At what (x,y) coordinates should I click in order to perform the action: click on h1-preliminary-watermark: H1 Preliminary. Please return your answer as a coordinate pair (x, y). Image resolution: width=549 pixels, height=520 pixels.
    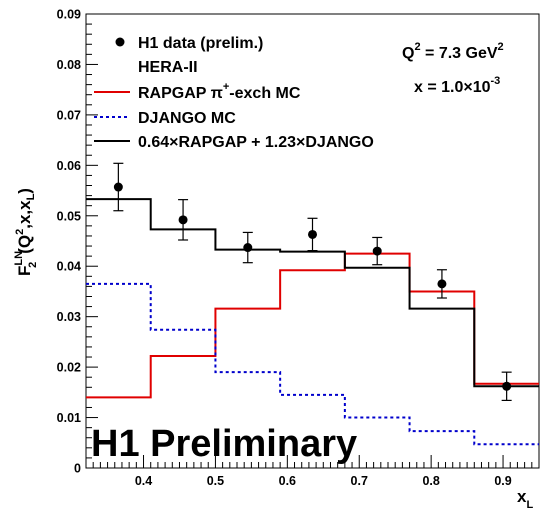
    Looking at the image, I should click on (224, 444).